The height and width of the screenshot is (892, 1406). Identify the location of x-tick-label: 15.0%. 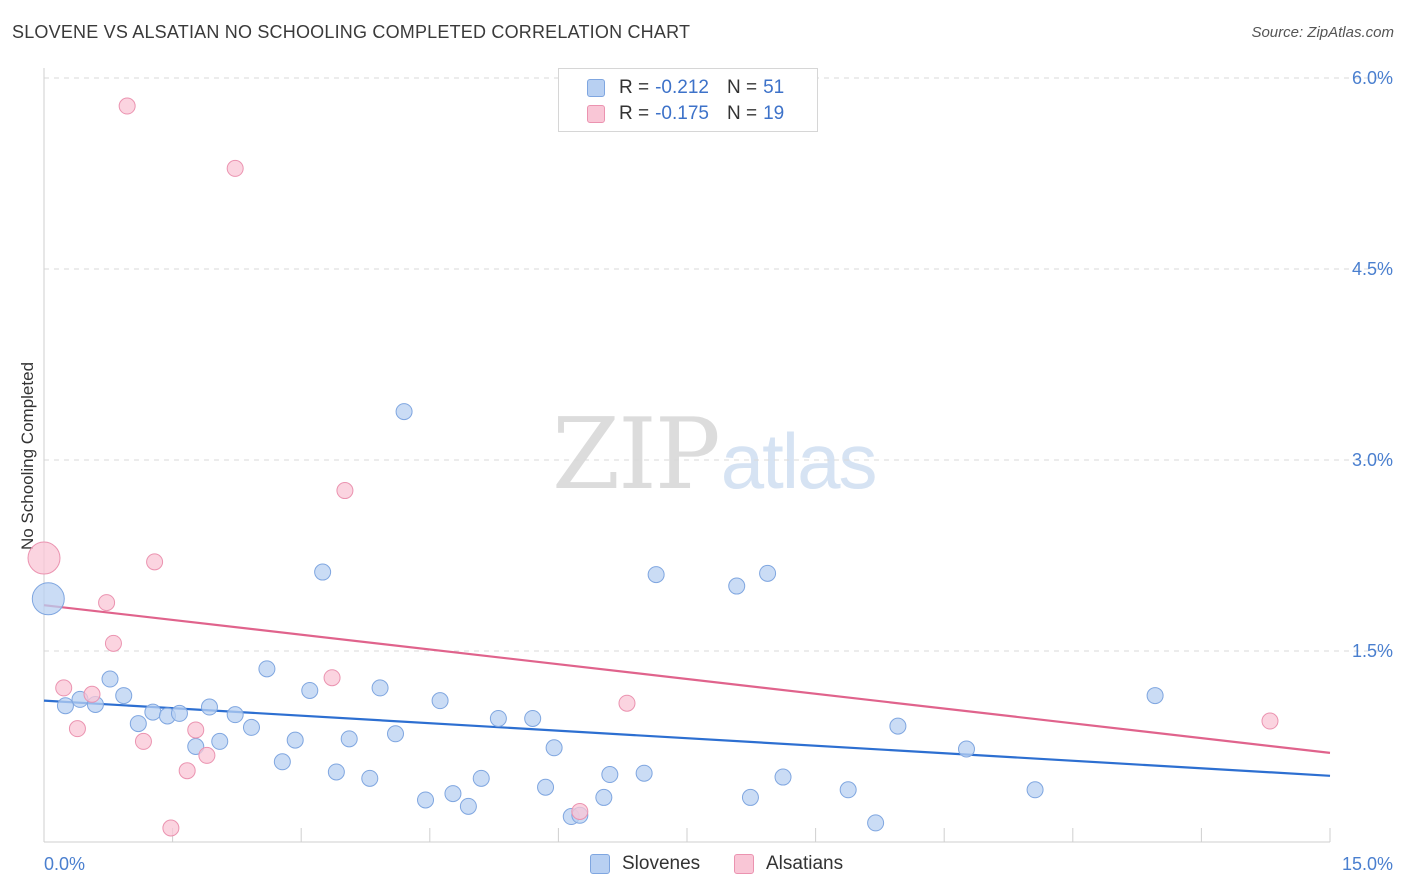
(1367, 864).